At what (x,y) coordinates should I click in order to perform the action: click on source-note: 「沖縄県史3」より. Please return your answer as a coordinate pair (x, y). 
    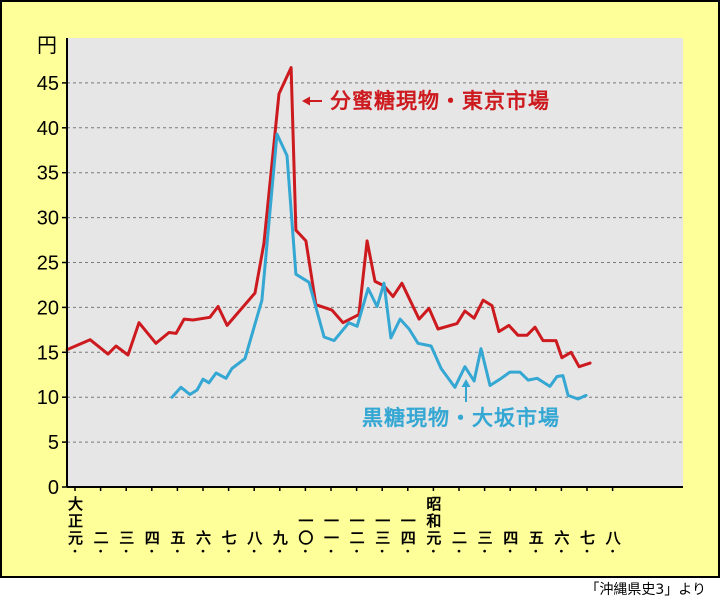
    Looking at the image, I should click on (645, 590).